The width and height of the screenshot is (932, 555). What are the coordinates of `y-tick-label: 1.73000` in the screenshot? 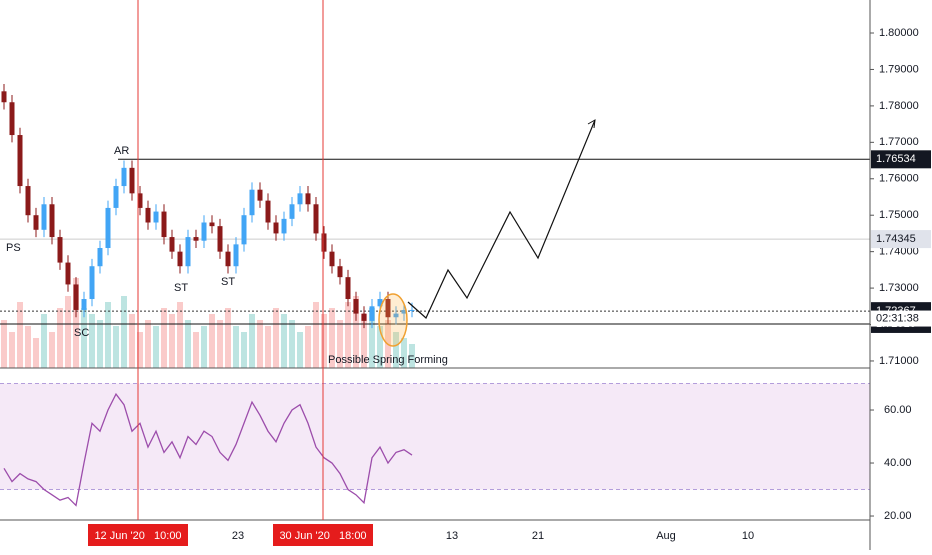 It's located at (899, 288).